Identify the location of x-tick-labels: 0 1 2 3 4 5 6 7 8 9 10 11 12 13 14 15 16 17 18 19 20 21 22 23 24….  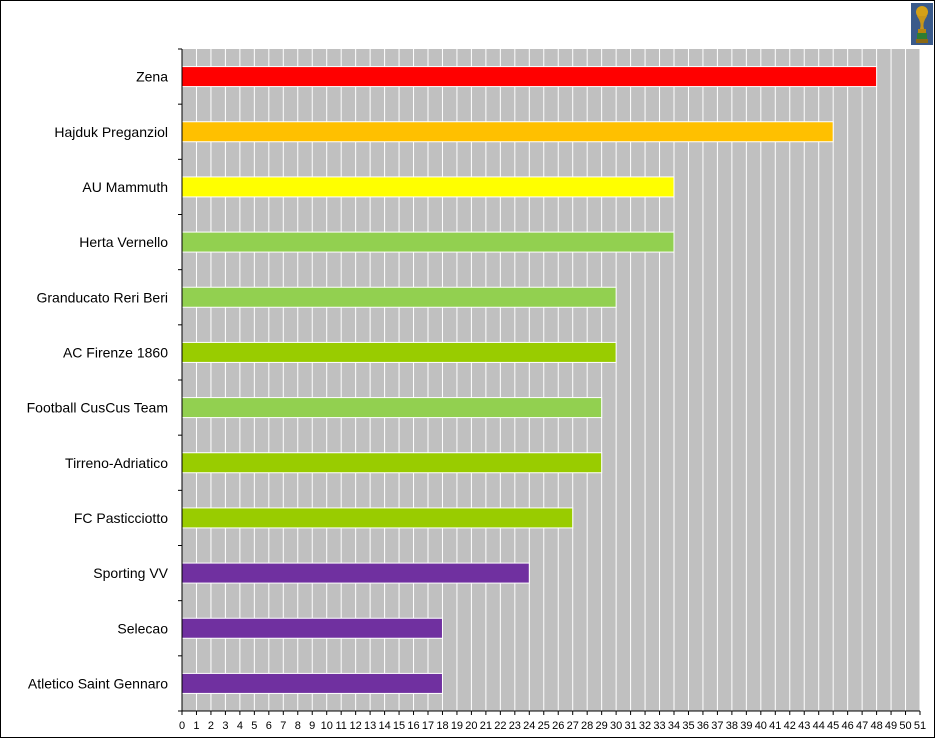
(552, 726).